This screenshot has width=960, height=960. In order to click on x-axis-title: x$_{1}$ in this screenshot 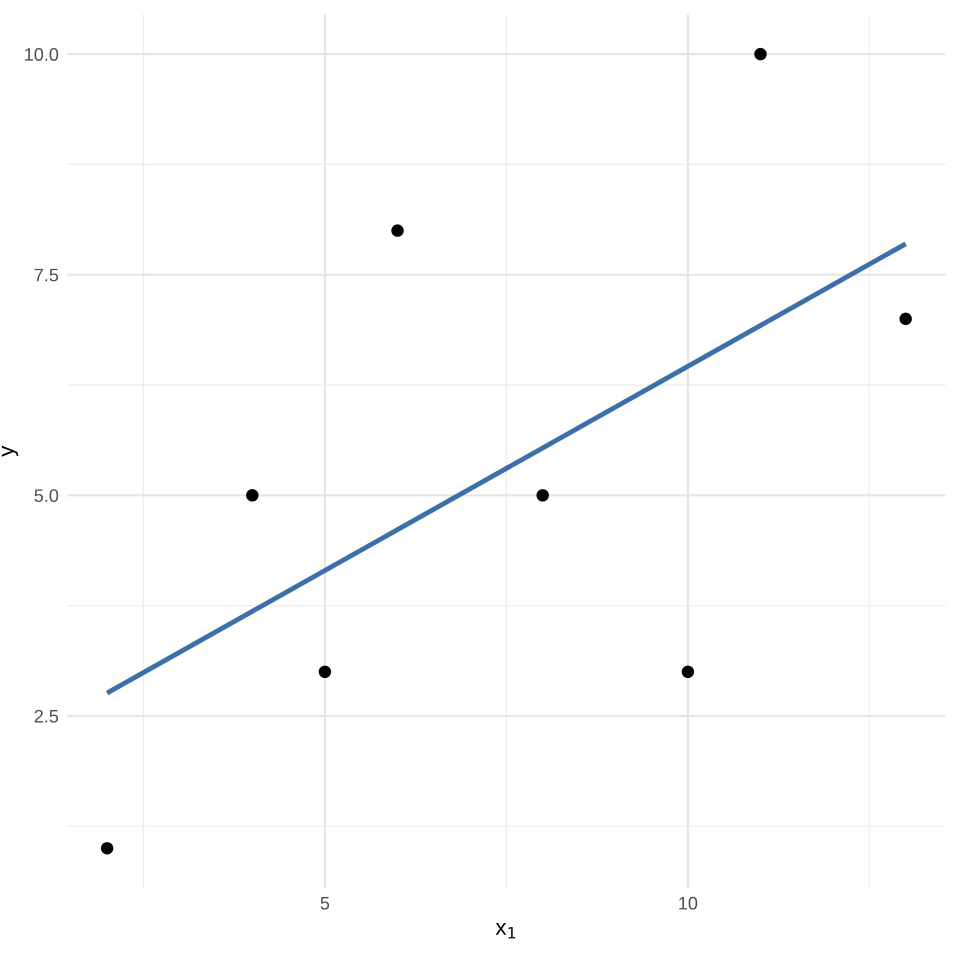, I will do `click(506, 930)`.